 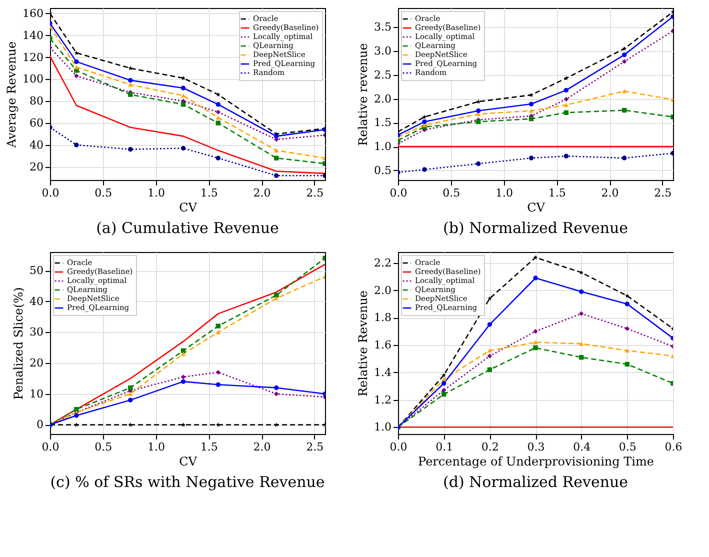 I want to click on x-tick-label: 0.4, so click(x=582, y=447).